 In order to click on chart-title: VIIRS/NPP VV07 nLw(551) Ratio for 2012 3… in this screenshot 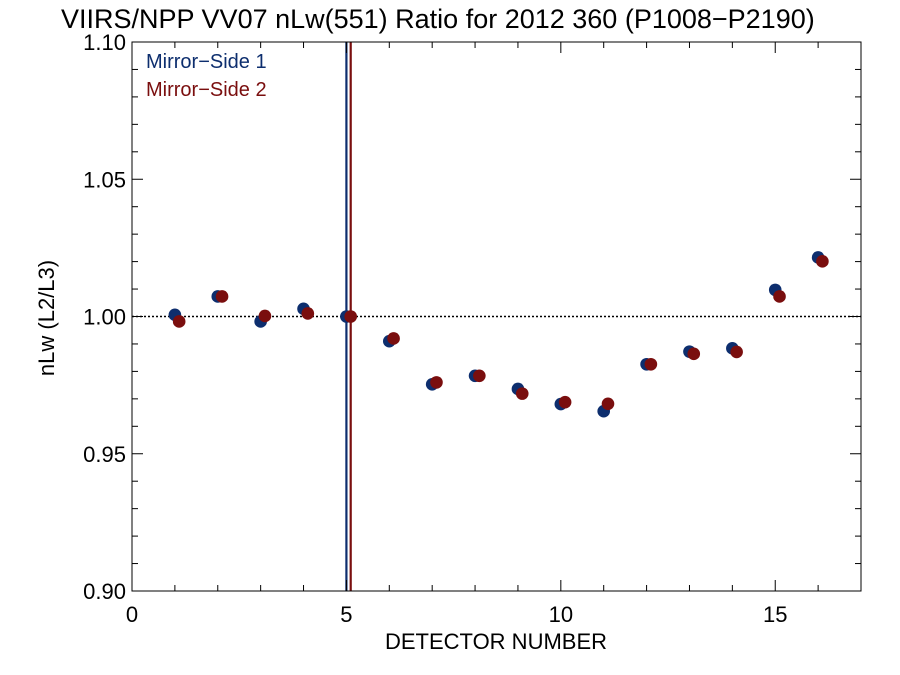, I will do `click(438, 19)`.